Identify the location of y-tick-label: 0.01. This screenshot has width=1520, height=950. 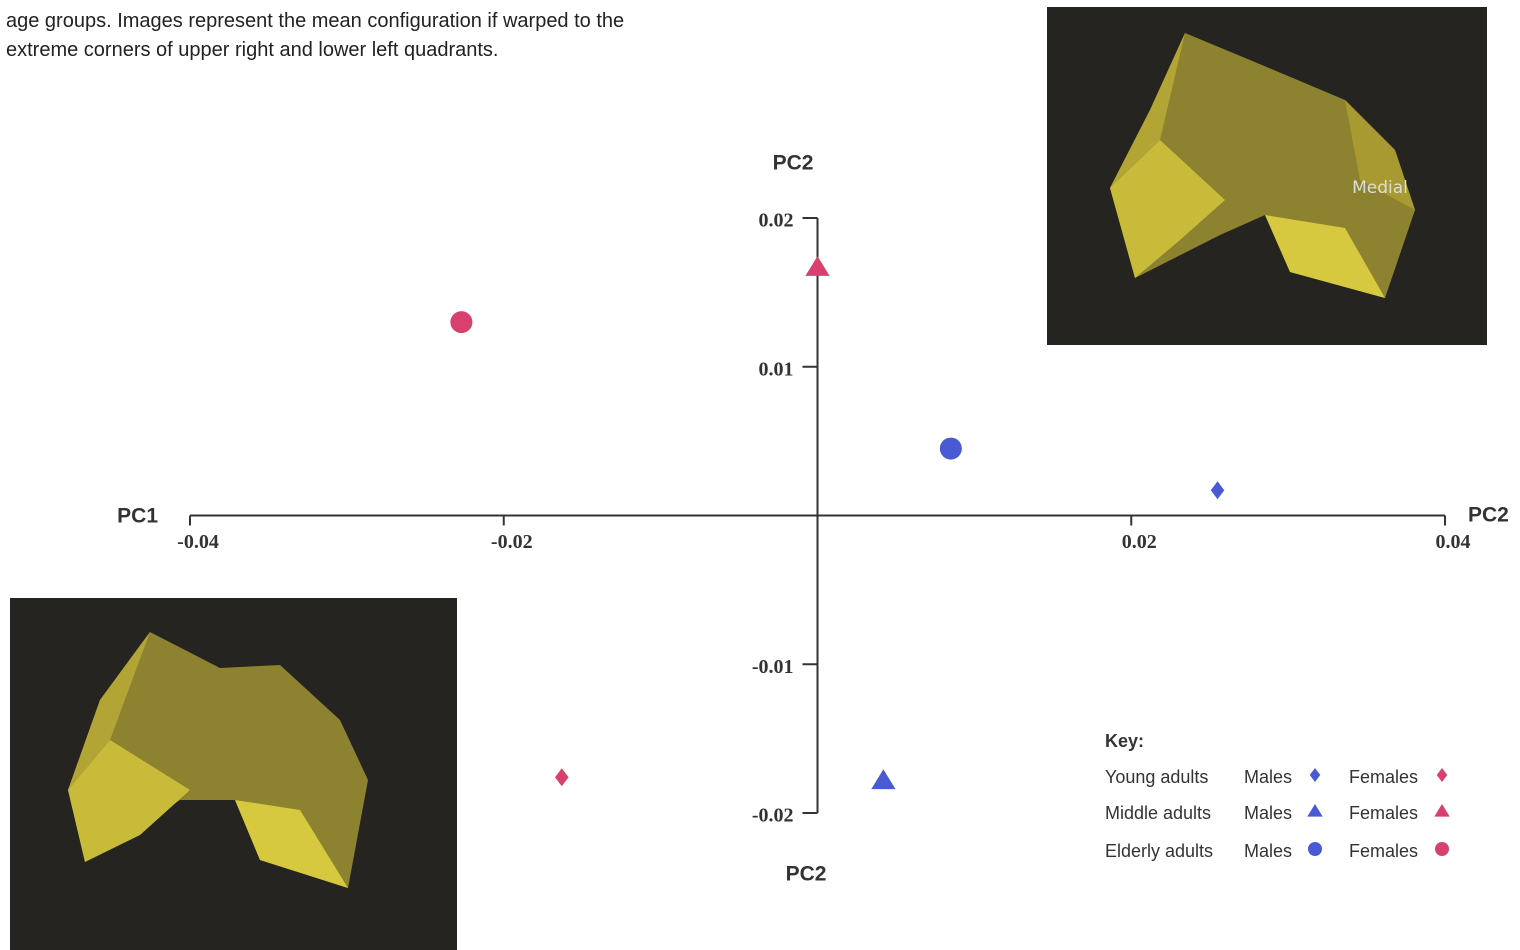
(776, 369).